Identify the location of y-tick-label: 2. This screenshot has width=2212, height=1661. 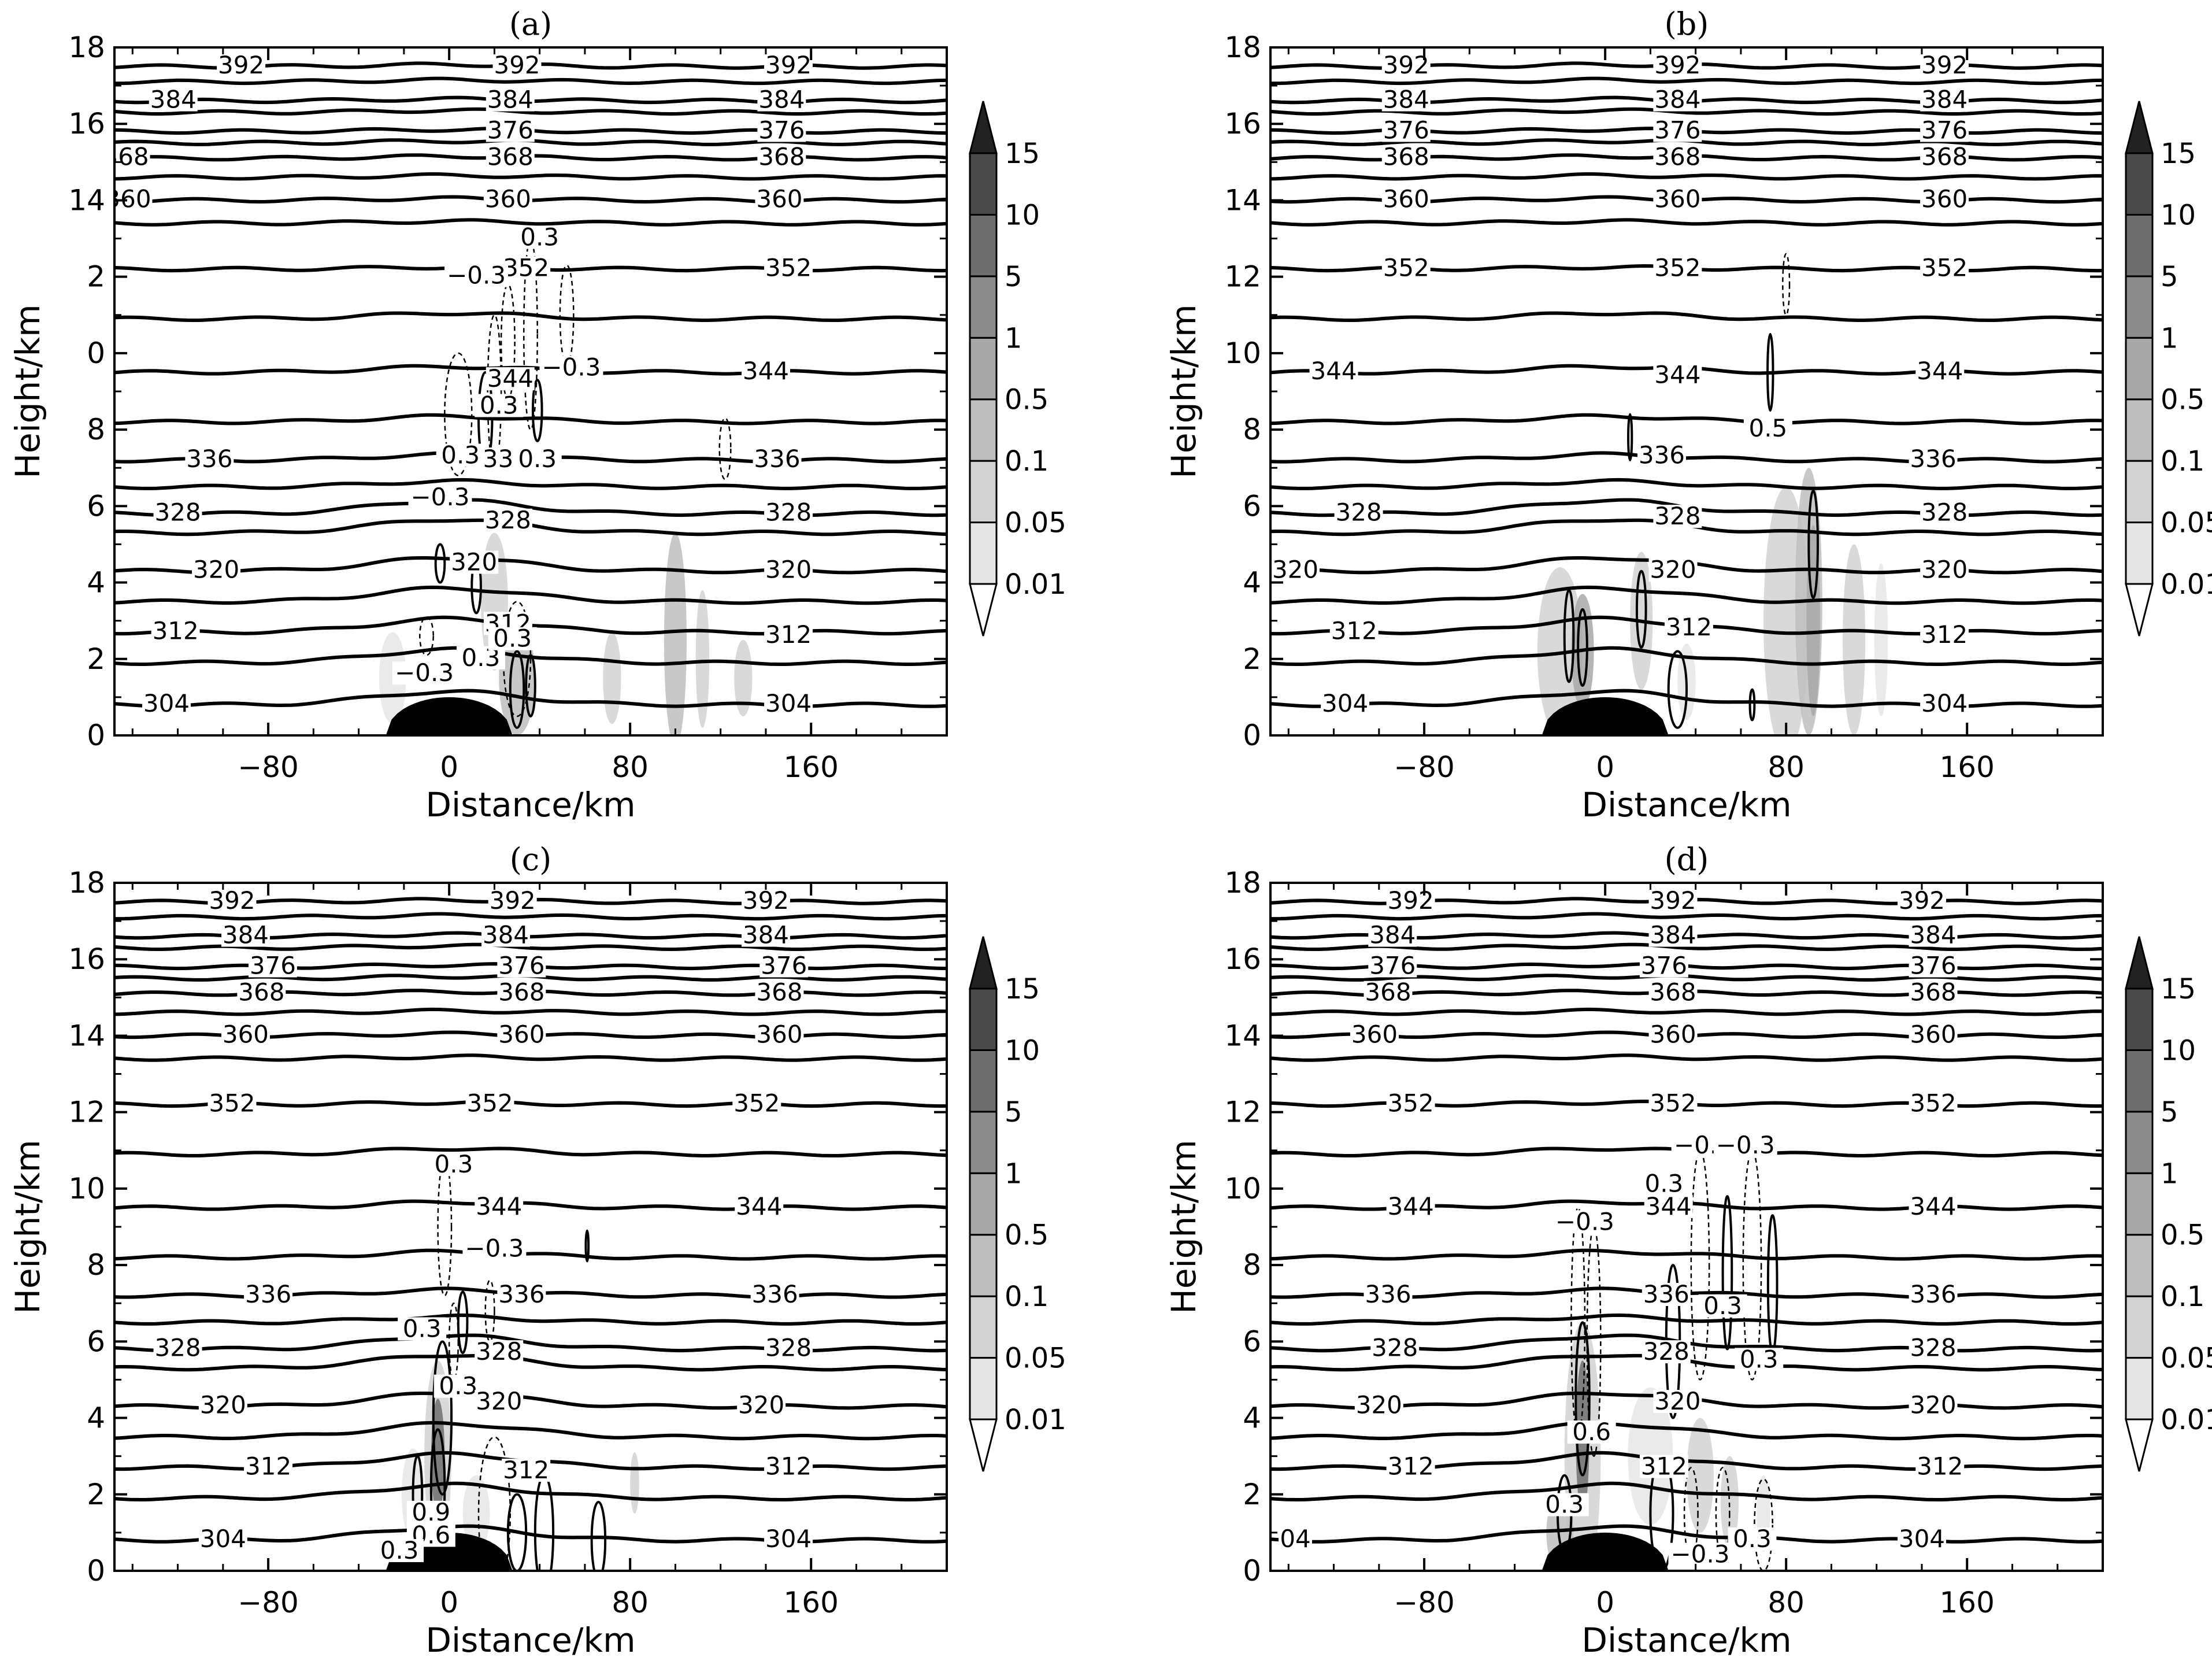
(1252, 659).